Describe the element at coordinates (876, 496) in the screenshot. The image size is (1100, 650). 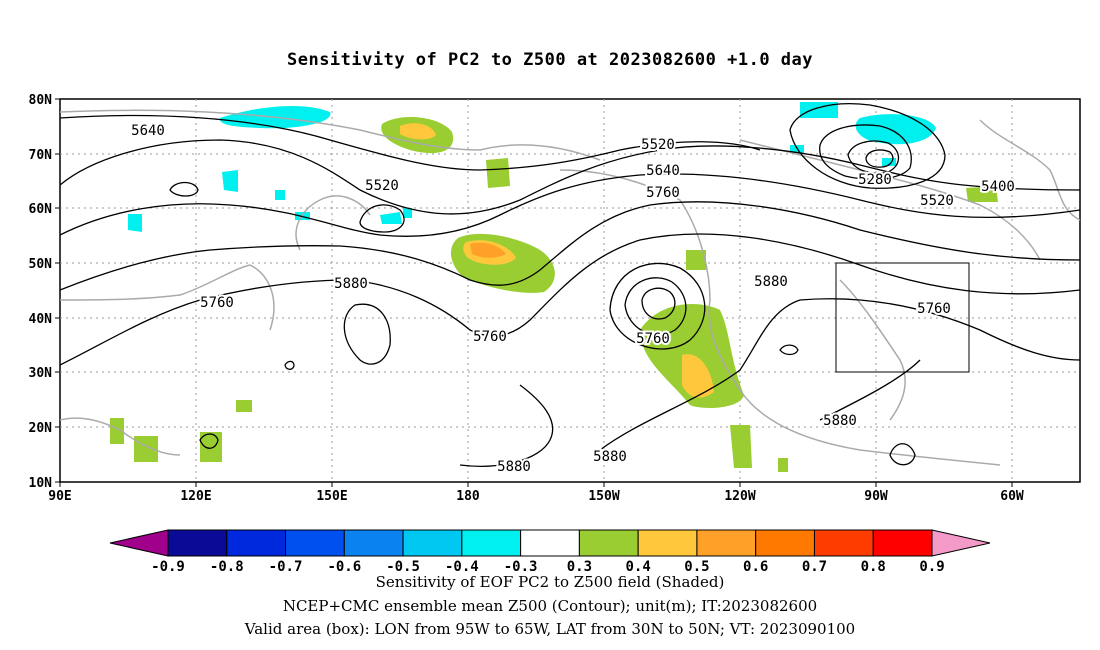
I see `lon-tick: 90W` at that location.